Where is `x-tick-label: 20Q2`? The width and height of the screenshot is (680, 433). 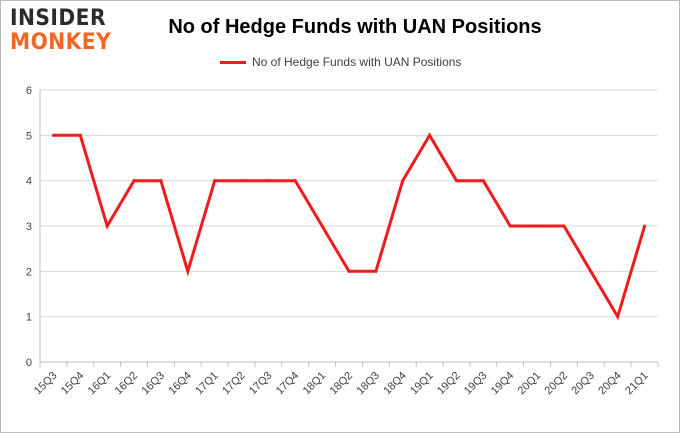
x-tick-label: 20Q2 is located at coordinates (557, 384).